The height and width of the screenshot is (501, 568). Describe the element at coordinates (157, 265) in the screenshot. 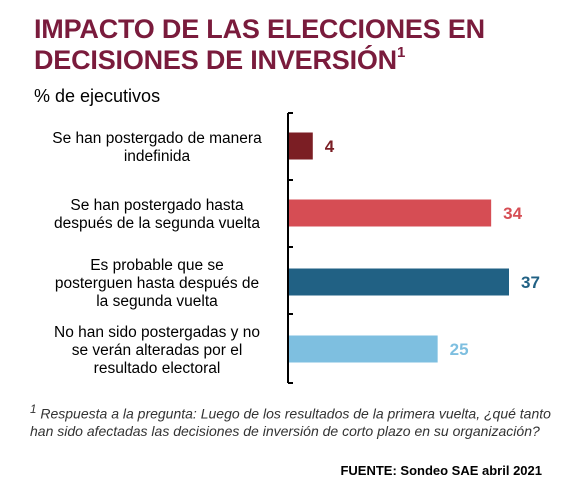

I see `category-label-3-line-1: Es probable que se` at that location.